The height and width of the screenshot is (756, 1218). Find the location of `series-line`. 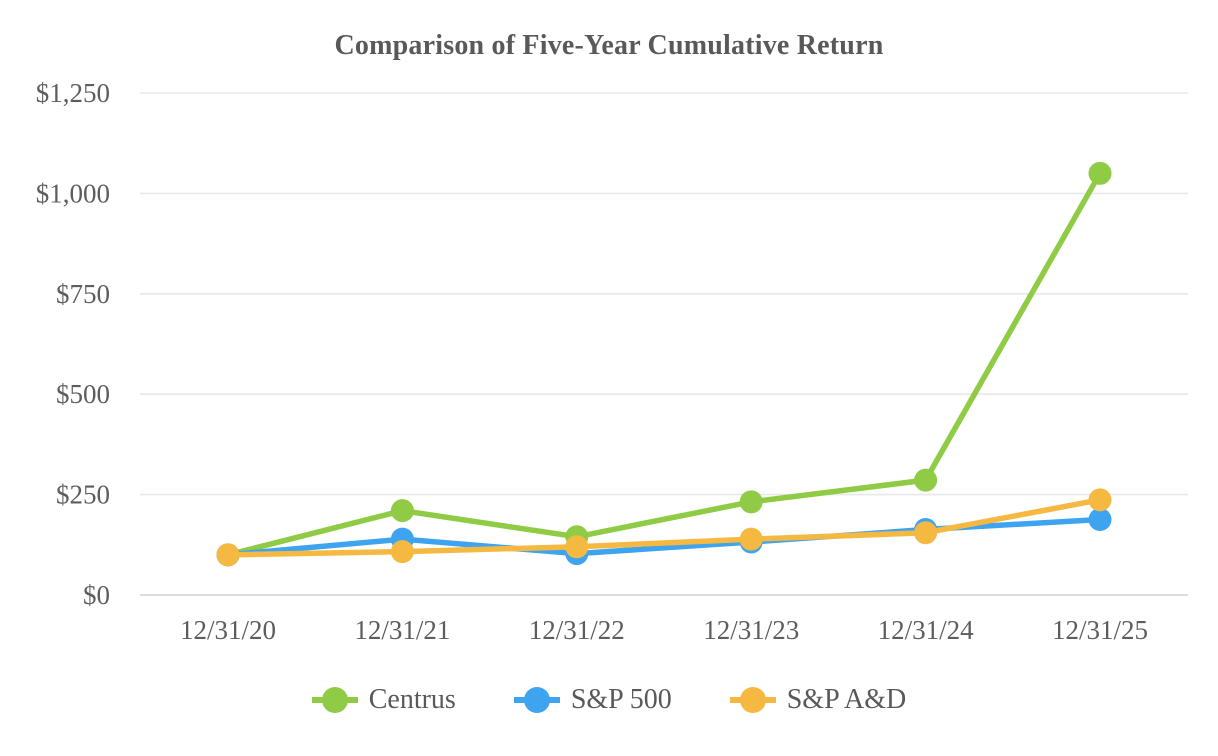

series-line is located at coordinates (664, 527).